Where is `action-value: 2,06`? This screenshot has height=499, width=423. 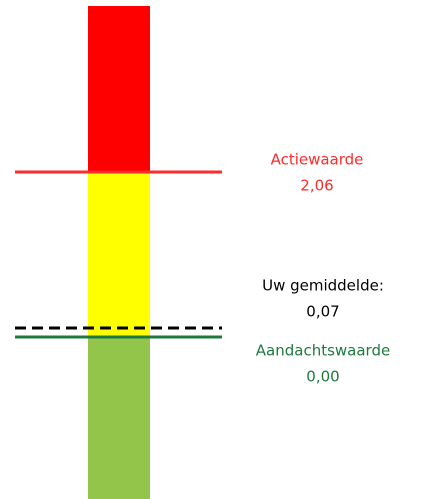 action-value: 2,06 is located at coordinates (316, 186).